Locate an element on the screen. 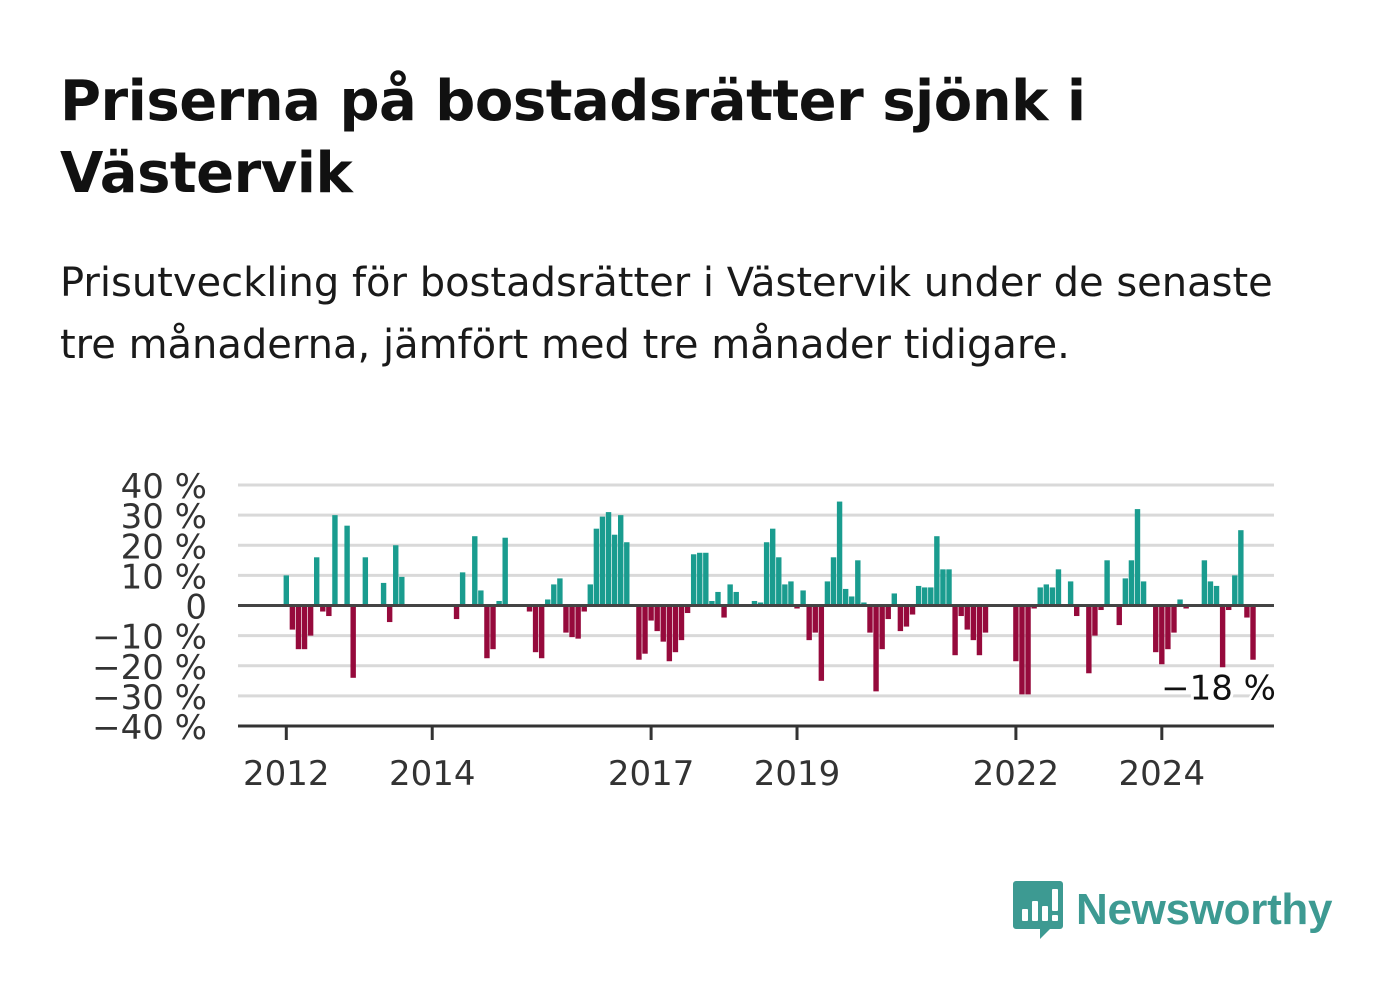 Image resolution: width=1382 pixels, height=999 pixels. y-tick-label: −10 % is located at coordinates (149, 638).